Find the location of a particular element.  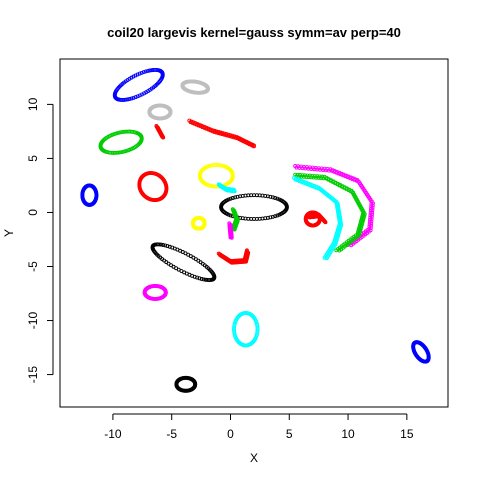

y-tick-label: 10 is located at coordinates (33, 104).